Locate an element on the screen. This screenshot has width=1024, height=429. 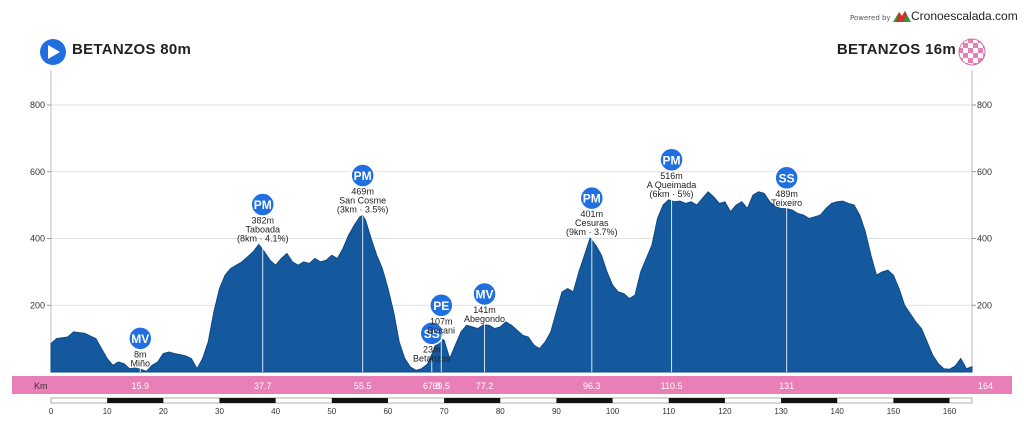
km-marker-label: 15.9 is located at coordinates (141, 386).